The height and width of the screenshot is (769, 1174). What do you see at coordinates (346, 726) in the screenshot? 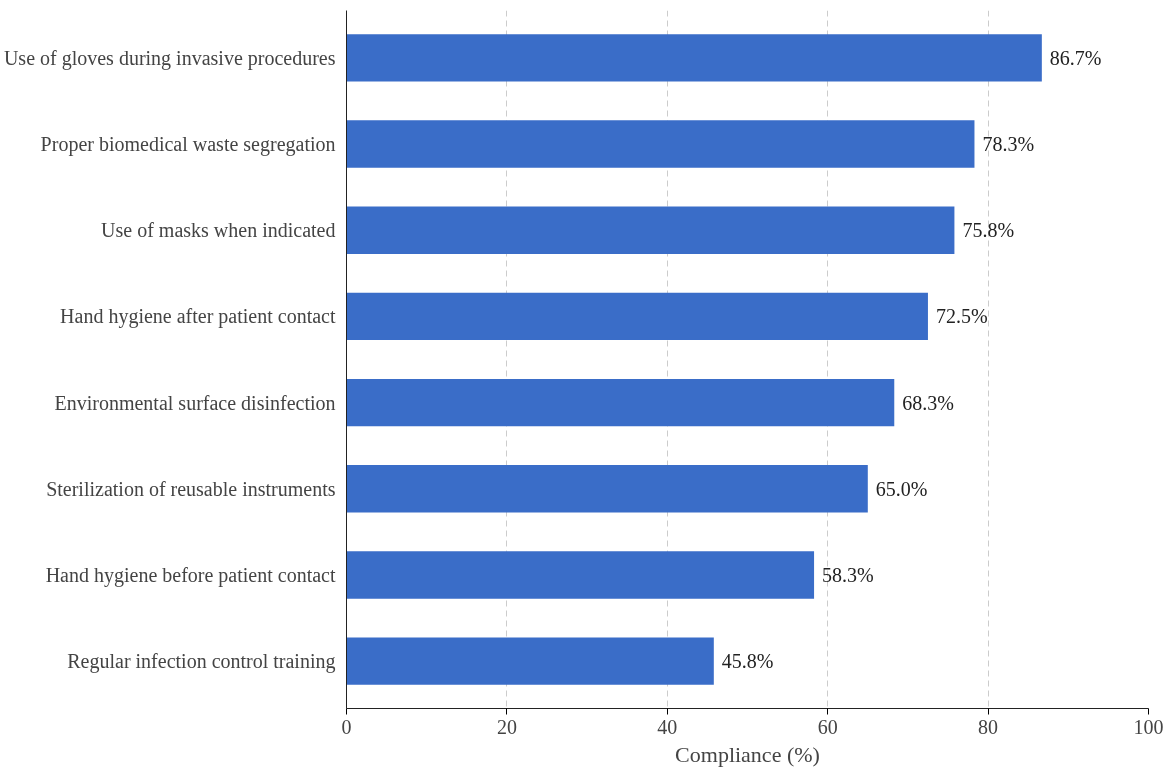
I see `x-tick-label: 0` at bounding box center [346, 726].